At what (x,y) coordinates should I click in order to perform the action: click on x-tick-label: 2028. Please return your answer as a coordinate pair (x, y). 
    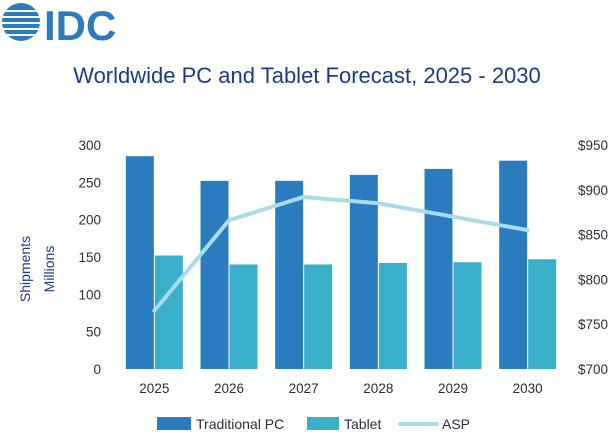
    Looking at the image, I should click on (378, 388).